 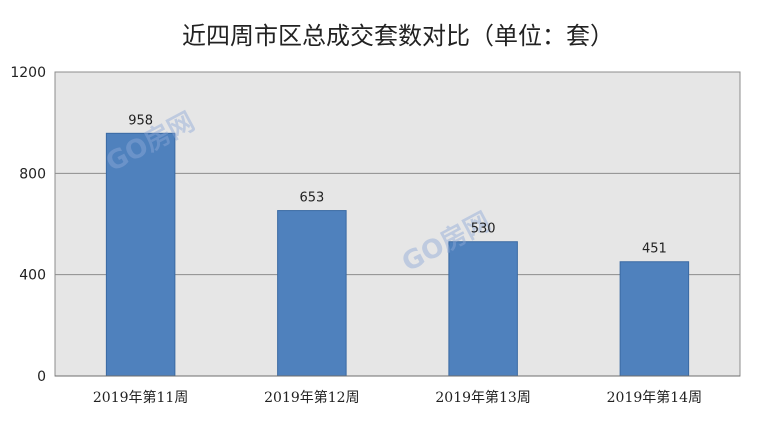 What do you see at coordinates (482, 397) in the screenshot?
I see `x-tick-label: 2019年第13周` at bounding box center [482, 397].